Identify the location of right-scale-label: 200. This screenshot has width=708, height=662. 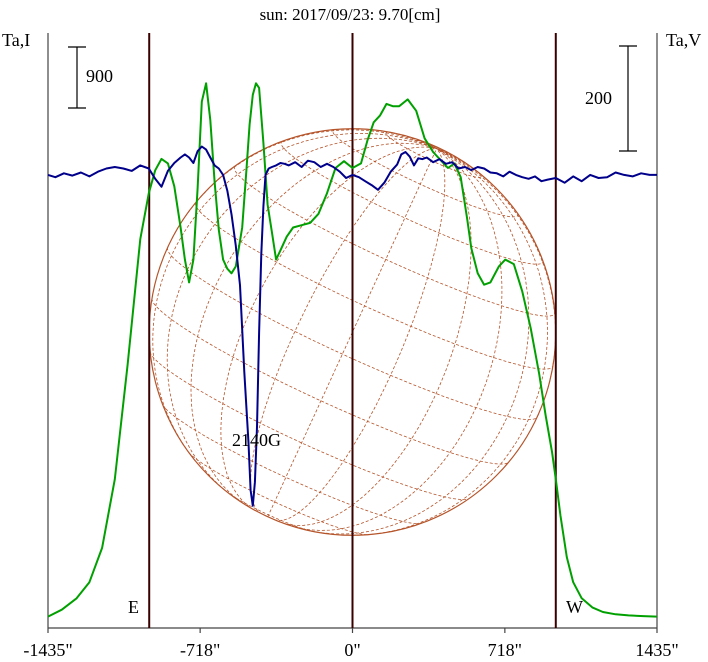
(598, 98).